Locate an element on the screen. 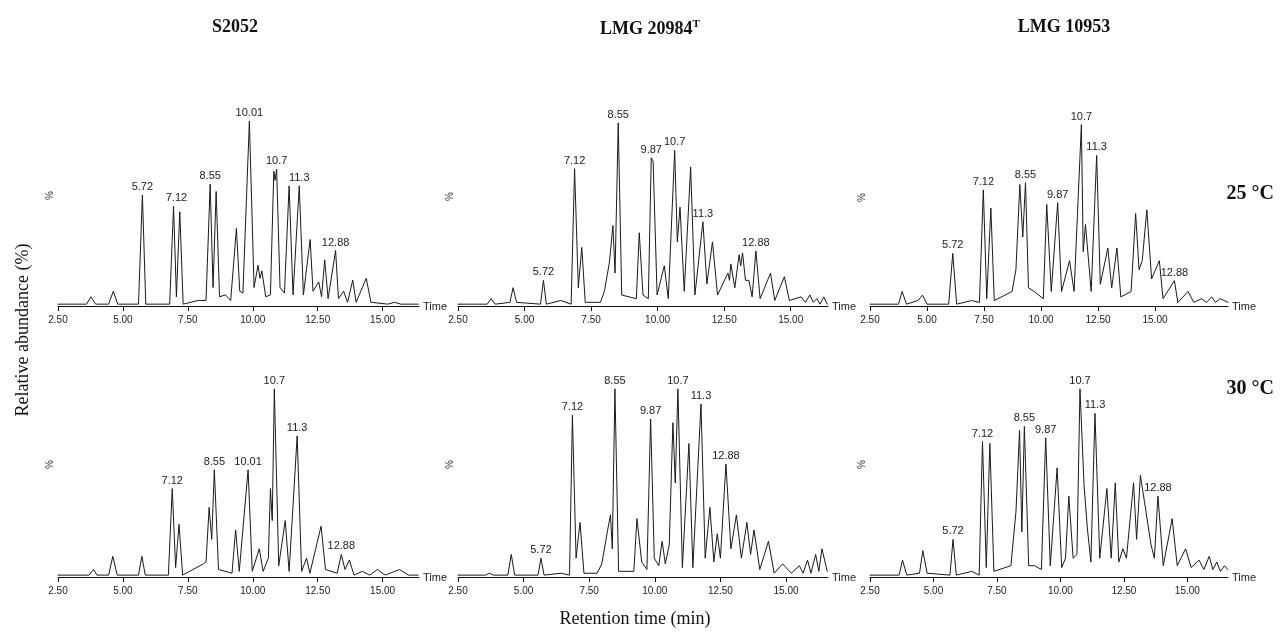 Image resolution: width=1282 pixels, height=638 pixels. text: 25 °C is located at coordinates (1250, 191).